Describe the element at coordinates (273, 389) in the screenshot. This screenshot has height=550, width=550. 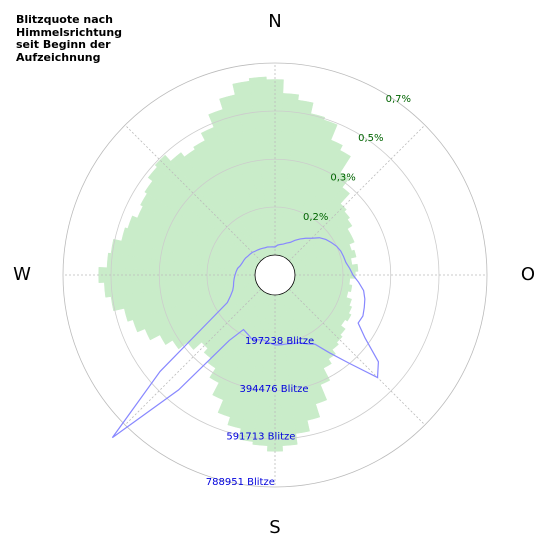
I see `y2-tick-label: 394476 Blitze` at that location.